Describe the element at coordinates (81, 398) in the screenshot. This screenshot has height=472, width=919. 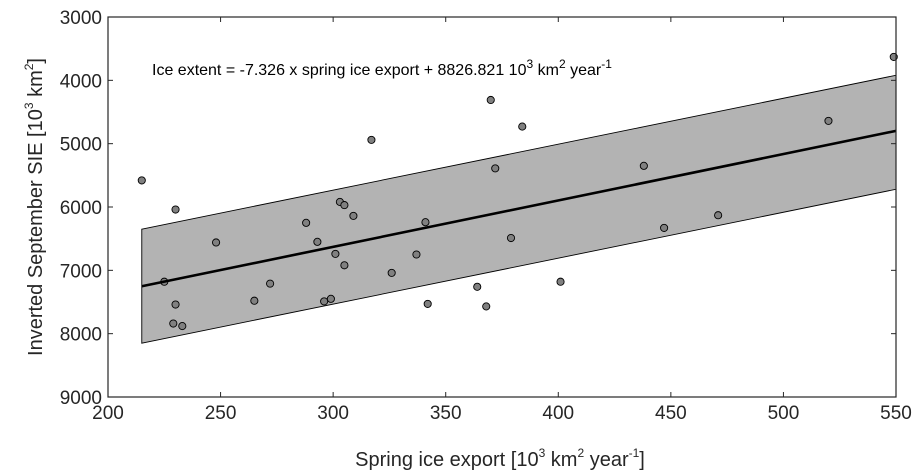
I see `y-tick-label-9000: 9000` at that location.